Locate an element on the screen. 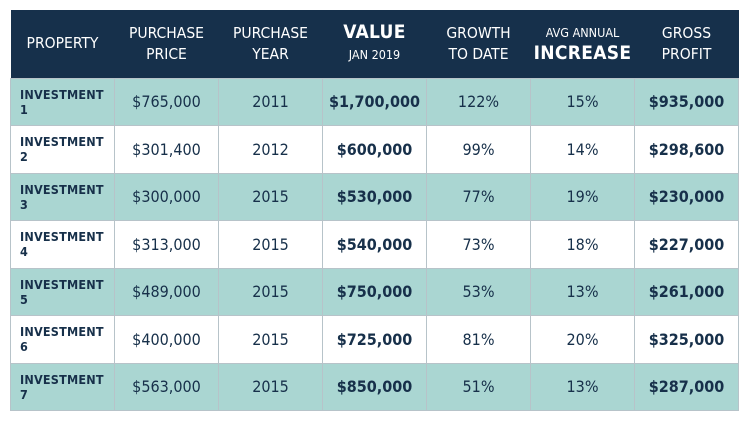 This screenshot has height=421, width=750. growth-cell: 122% is located at coordinates (478, 101).